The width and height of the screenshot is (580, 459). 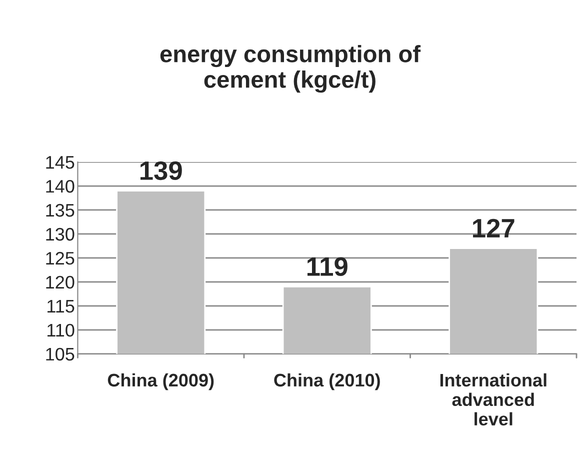 I want to click on y-tick-label: 120, so click(x=60, y=282).